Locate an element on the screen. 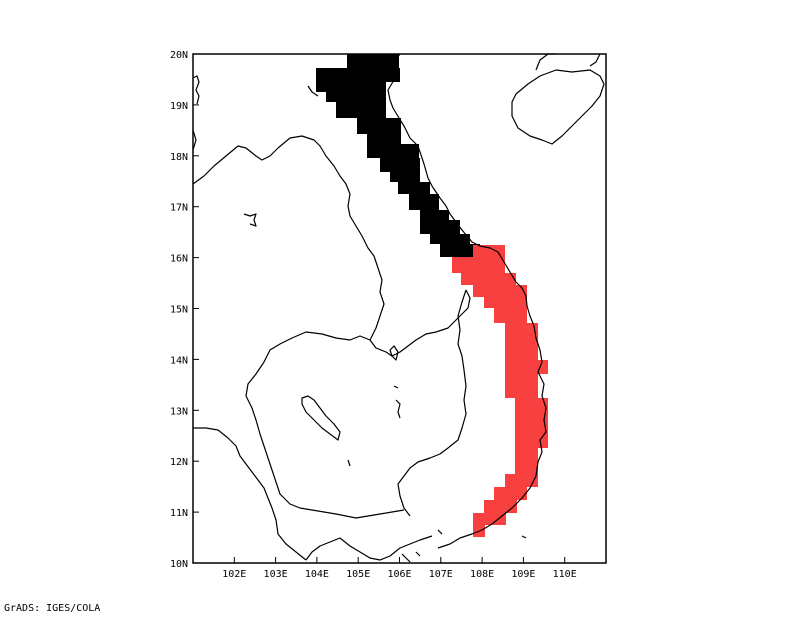 Image resolution: width=800 pixels, height=618 pixels. y-tick-label: 20N is located at coordinates (179, 55).